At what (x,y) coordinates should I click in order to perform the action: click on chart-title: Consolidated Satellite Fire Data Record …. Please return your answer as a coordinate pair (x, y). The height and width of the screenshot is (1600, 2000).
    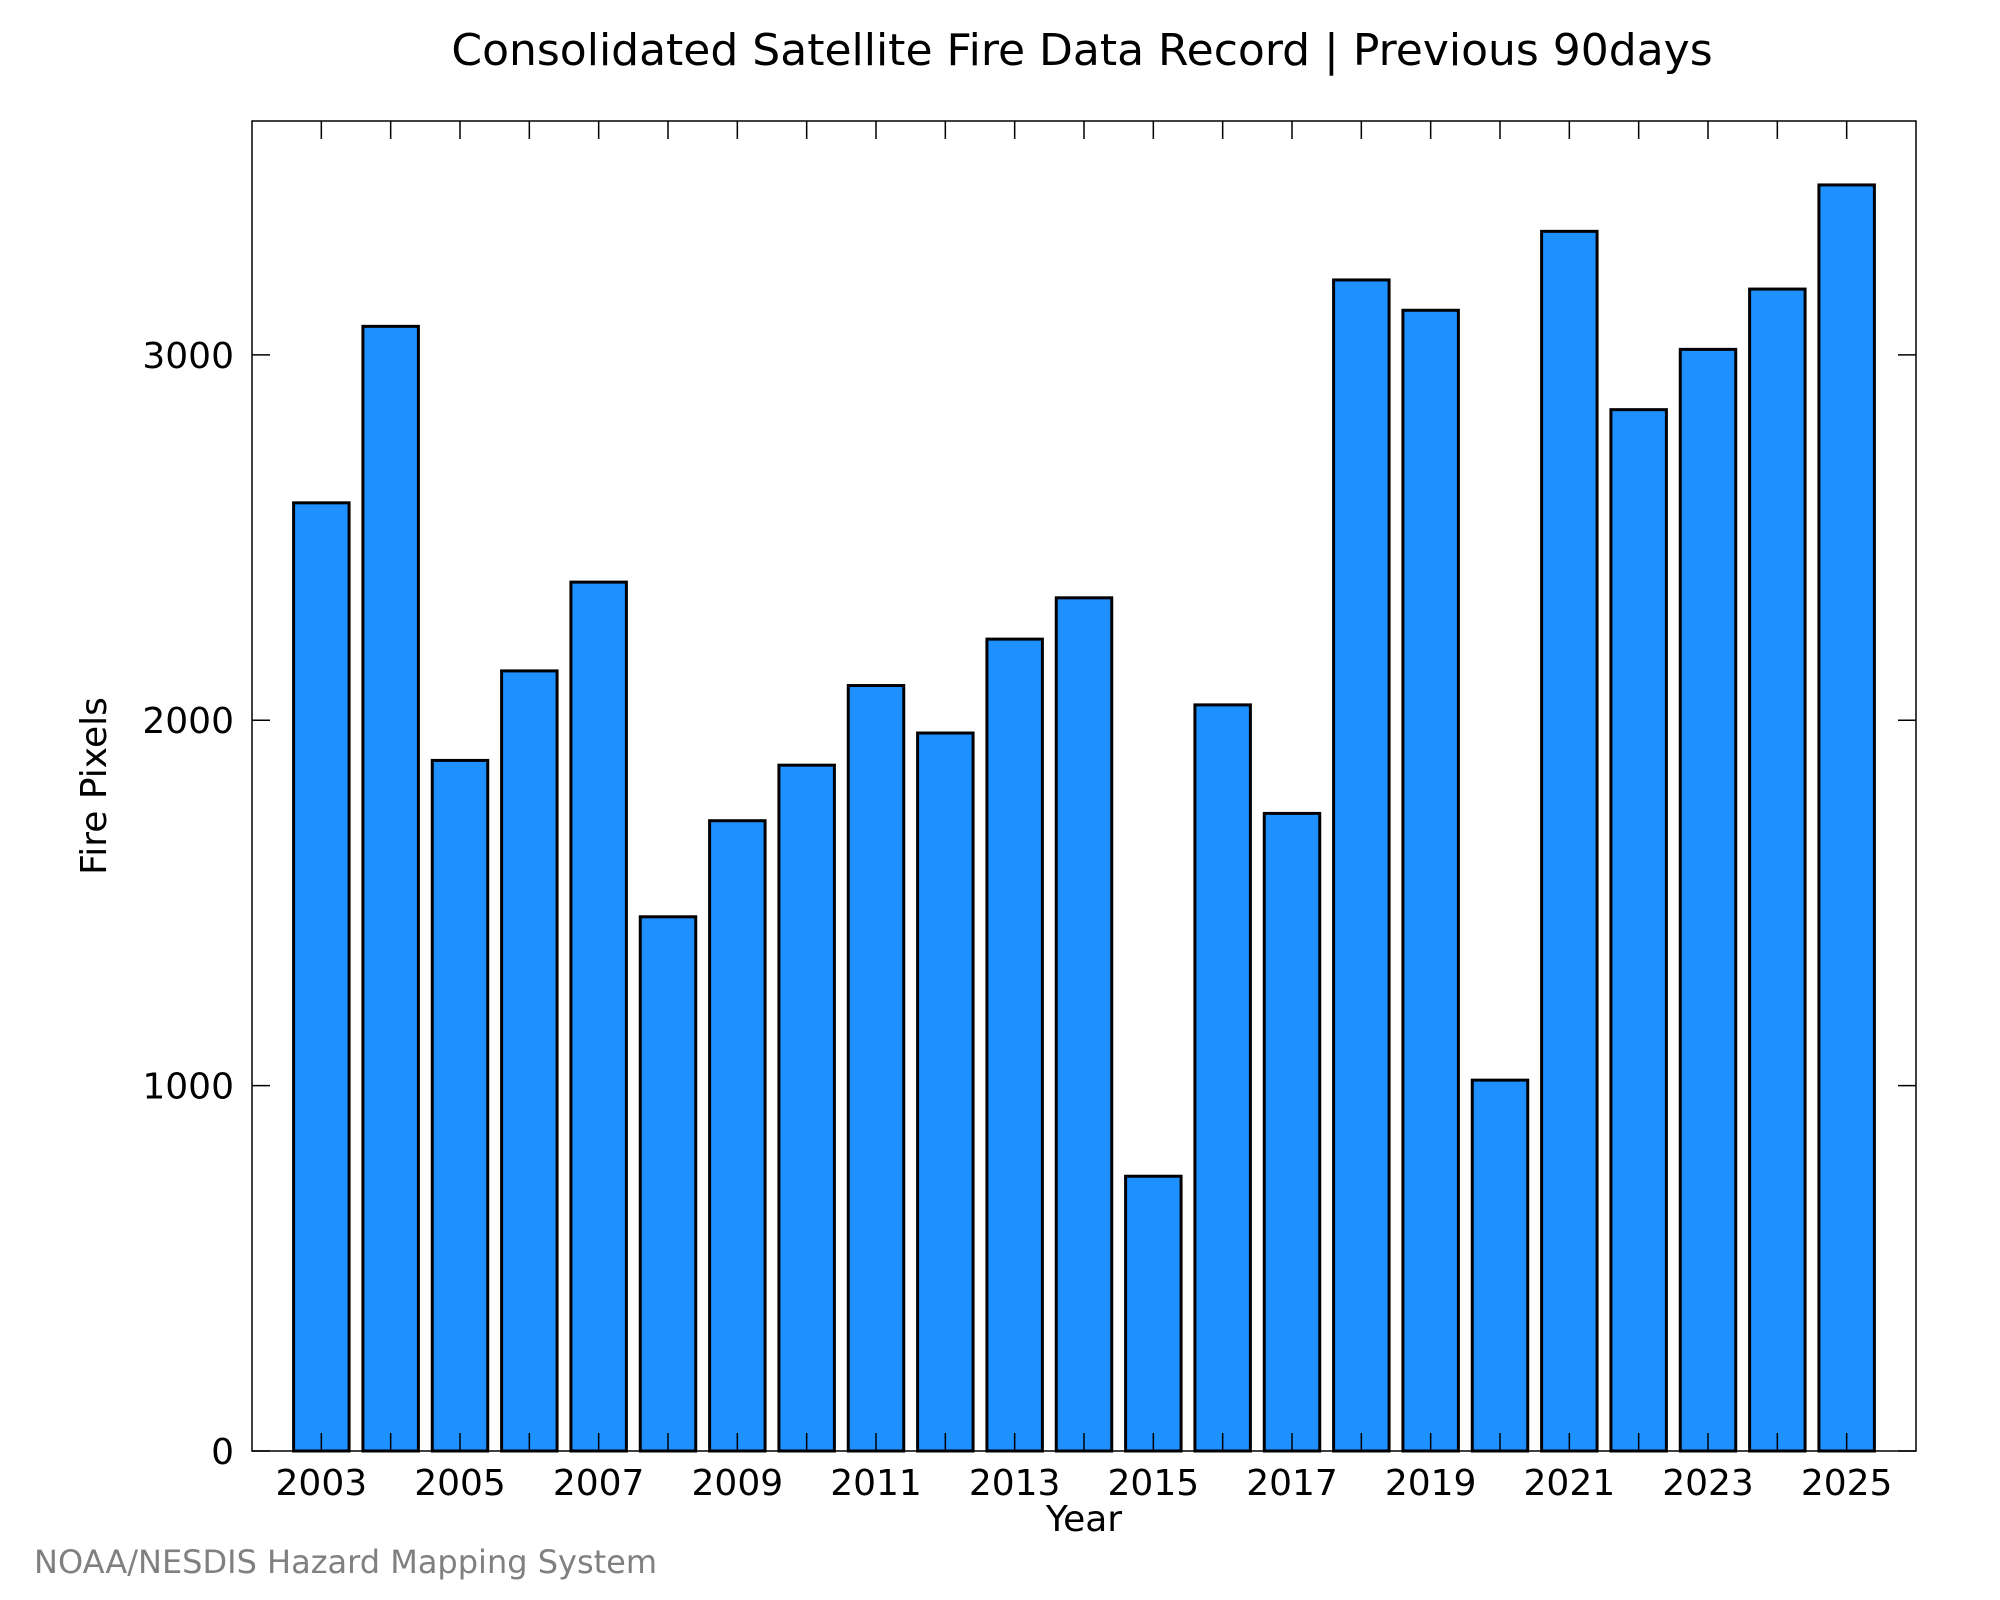
    Looking at the image, I should click on (1081, 50).